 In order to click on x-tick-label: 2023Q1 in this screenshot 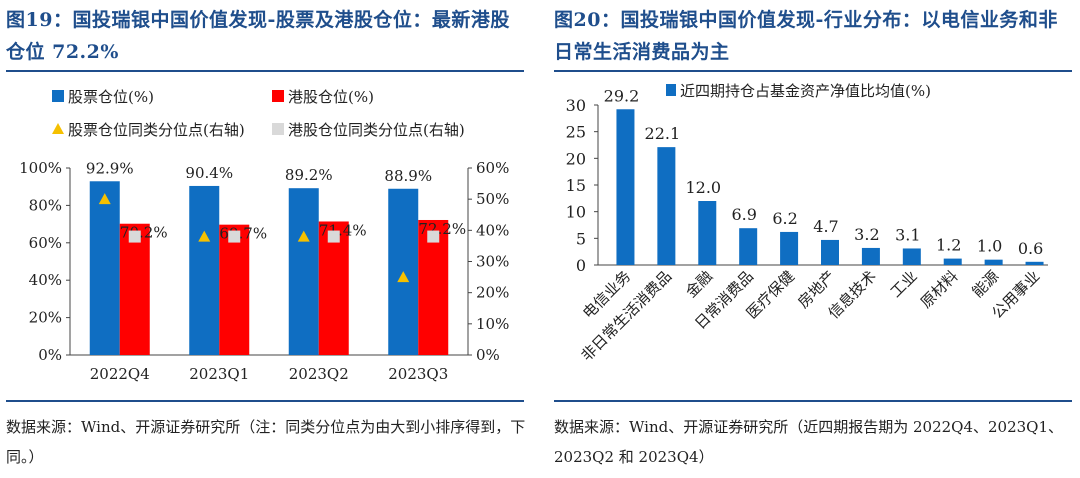, I will do `click(219, 374)`.